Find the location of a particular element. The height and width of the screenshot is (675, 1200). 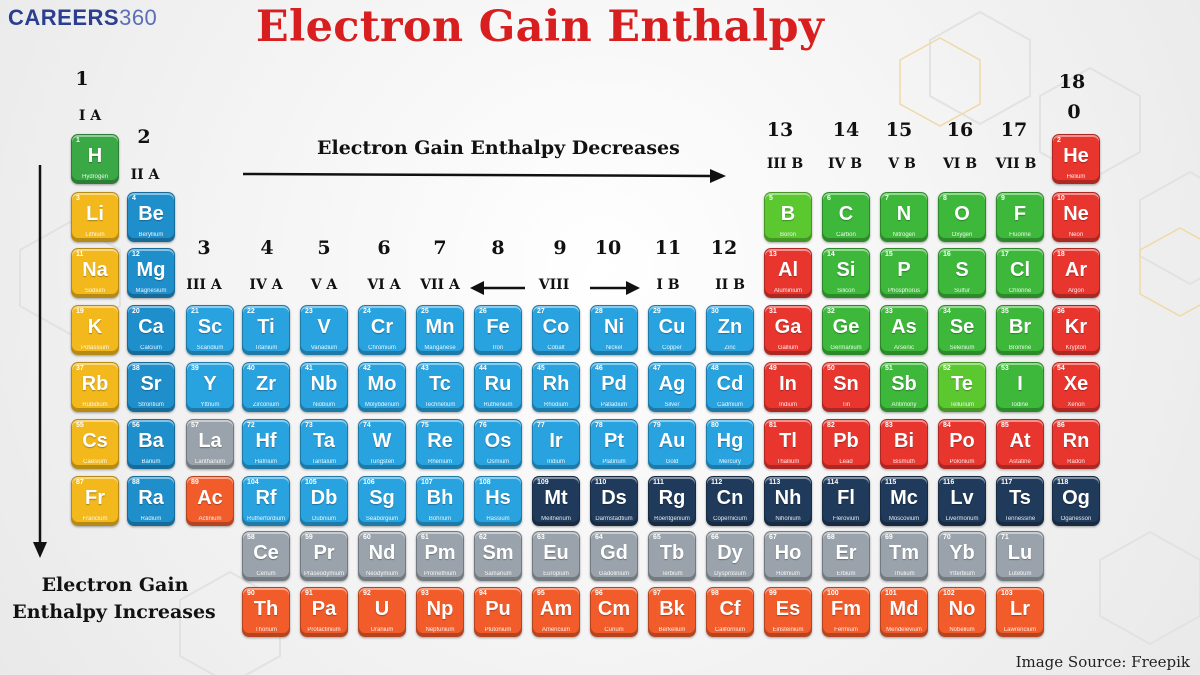

element-tile-la: 57 La Lanthanum is located at coordinates (210, 444).